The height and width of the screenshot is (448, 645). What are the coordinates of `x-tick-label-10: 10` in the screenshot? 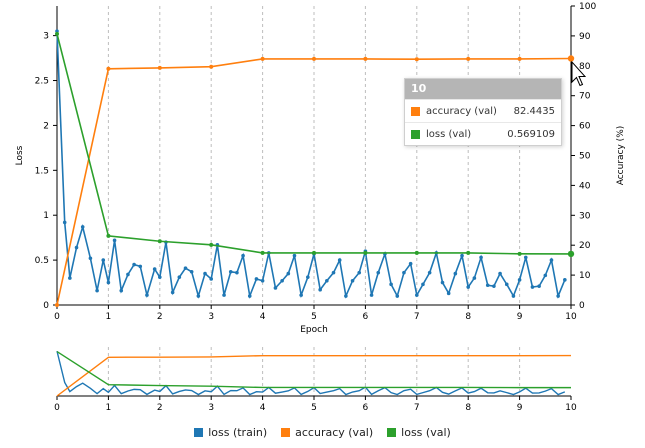 It's located at (571, 317).